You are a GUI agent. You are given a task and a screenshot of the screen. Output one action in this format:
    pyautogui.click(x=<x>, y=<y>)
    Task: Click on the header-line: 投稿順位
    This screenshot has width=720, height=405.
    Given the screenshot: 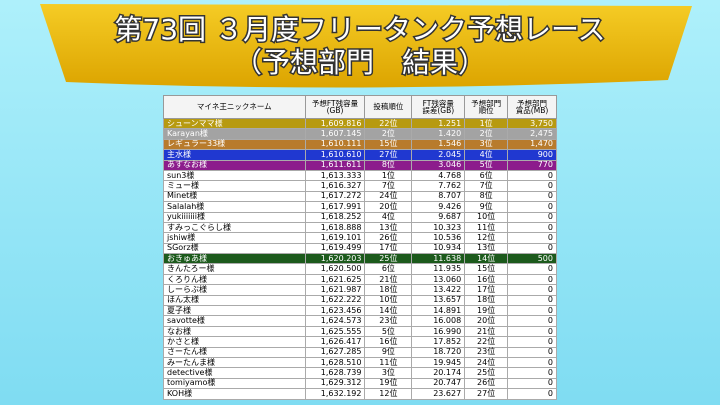 What is the action you would take?
    pyautogui.click(x=388, y=107)
    